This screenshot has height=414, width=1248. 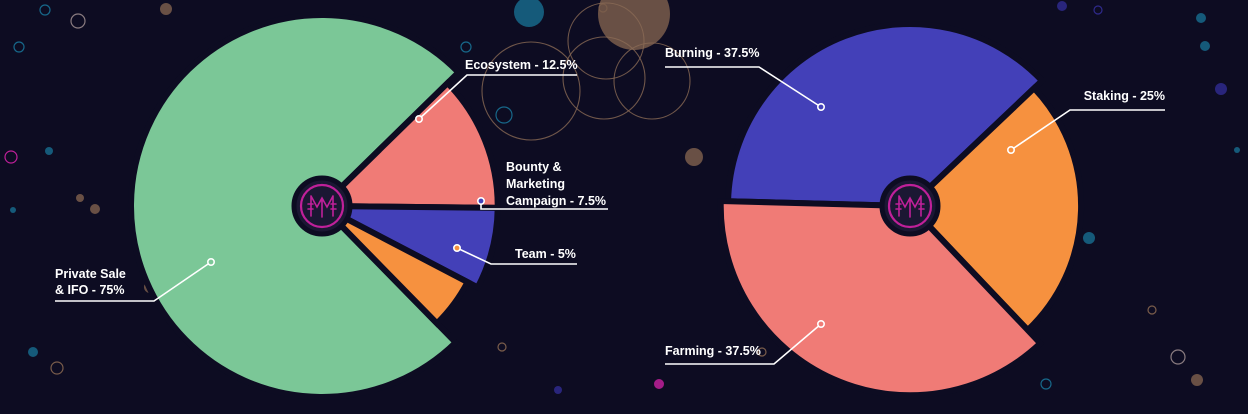 I want to click on leader-staking-25: Staking - 25%, so click(x=1085, y=122).